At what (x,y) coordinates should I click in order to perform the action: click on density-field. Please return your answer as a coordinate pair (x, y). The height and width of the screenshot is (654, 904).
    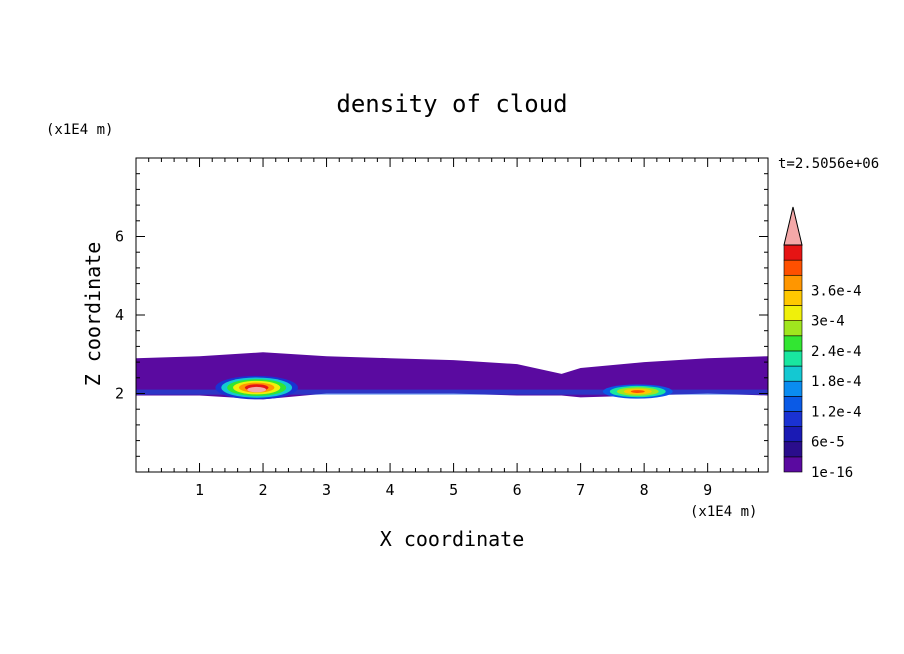
    Looking at the image, I should click on (452, 376).